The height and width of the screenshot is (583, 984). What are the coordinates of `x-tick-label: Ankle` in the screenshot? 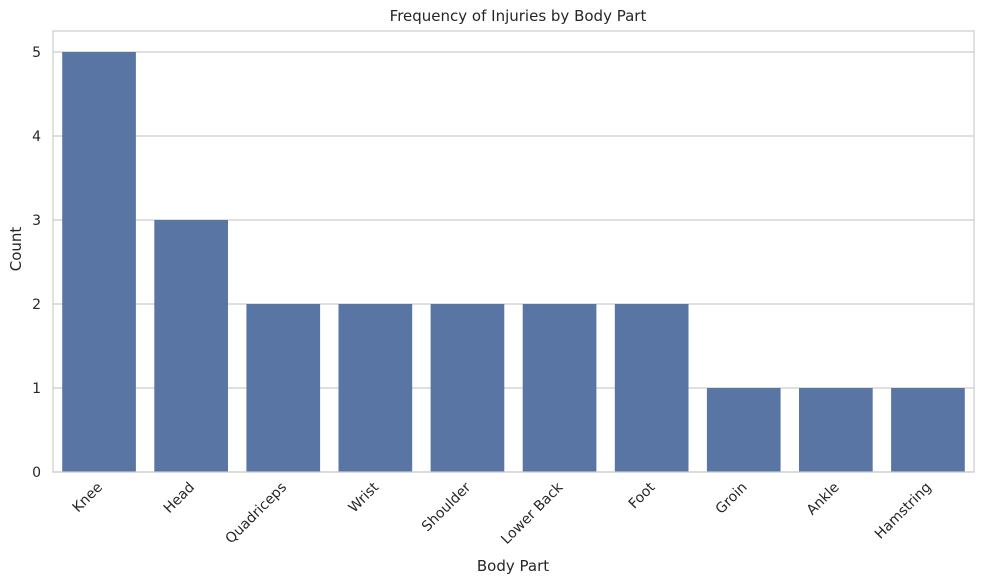 It's located at (823, 499).